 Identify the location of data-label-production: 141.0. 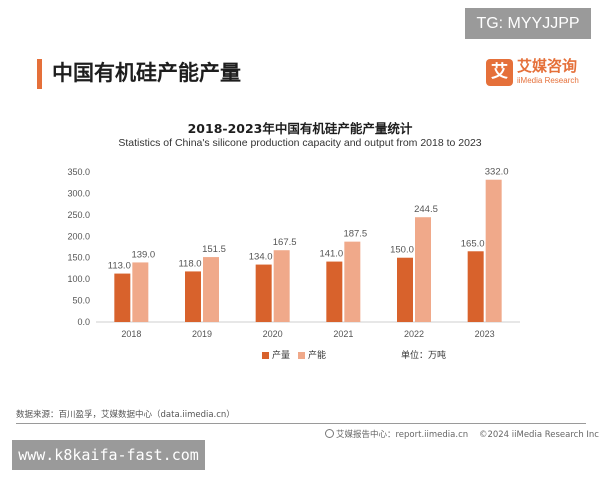
(331, 254).